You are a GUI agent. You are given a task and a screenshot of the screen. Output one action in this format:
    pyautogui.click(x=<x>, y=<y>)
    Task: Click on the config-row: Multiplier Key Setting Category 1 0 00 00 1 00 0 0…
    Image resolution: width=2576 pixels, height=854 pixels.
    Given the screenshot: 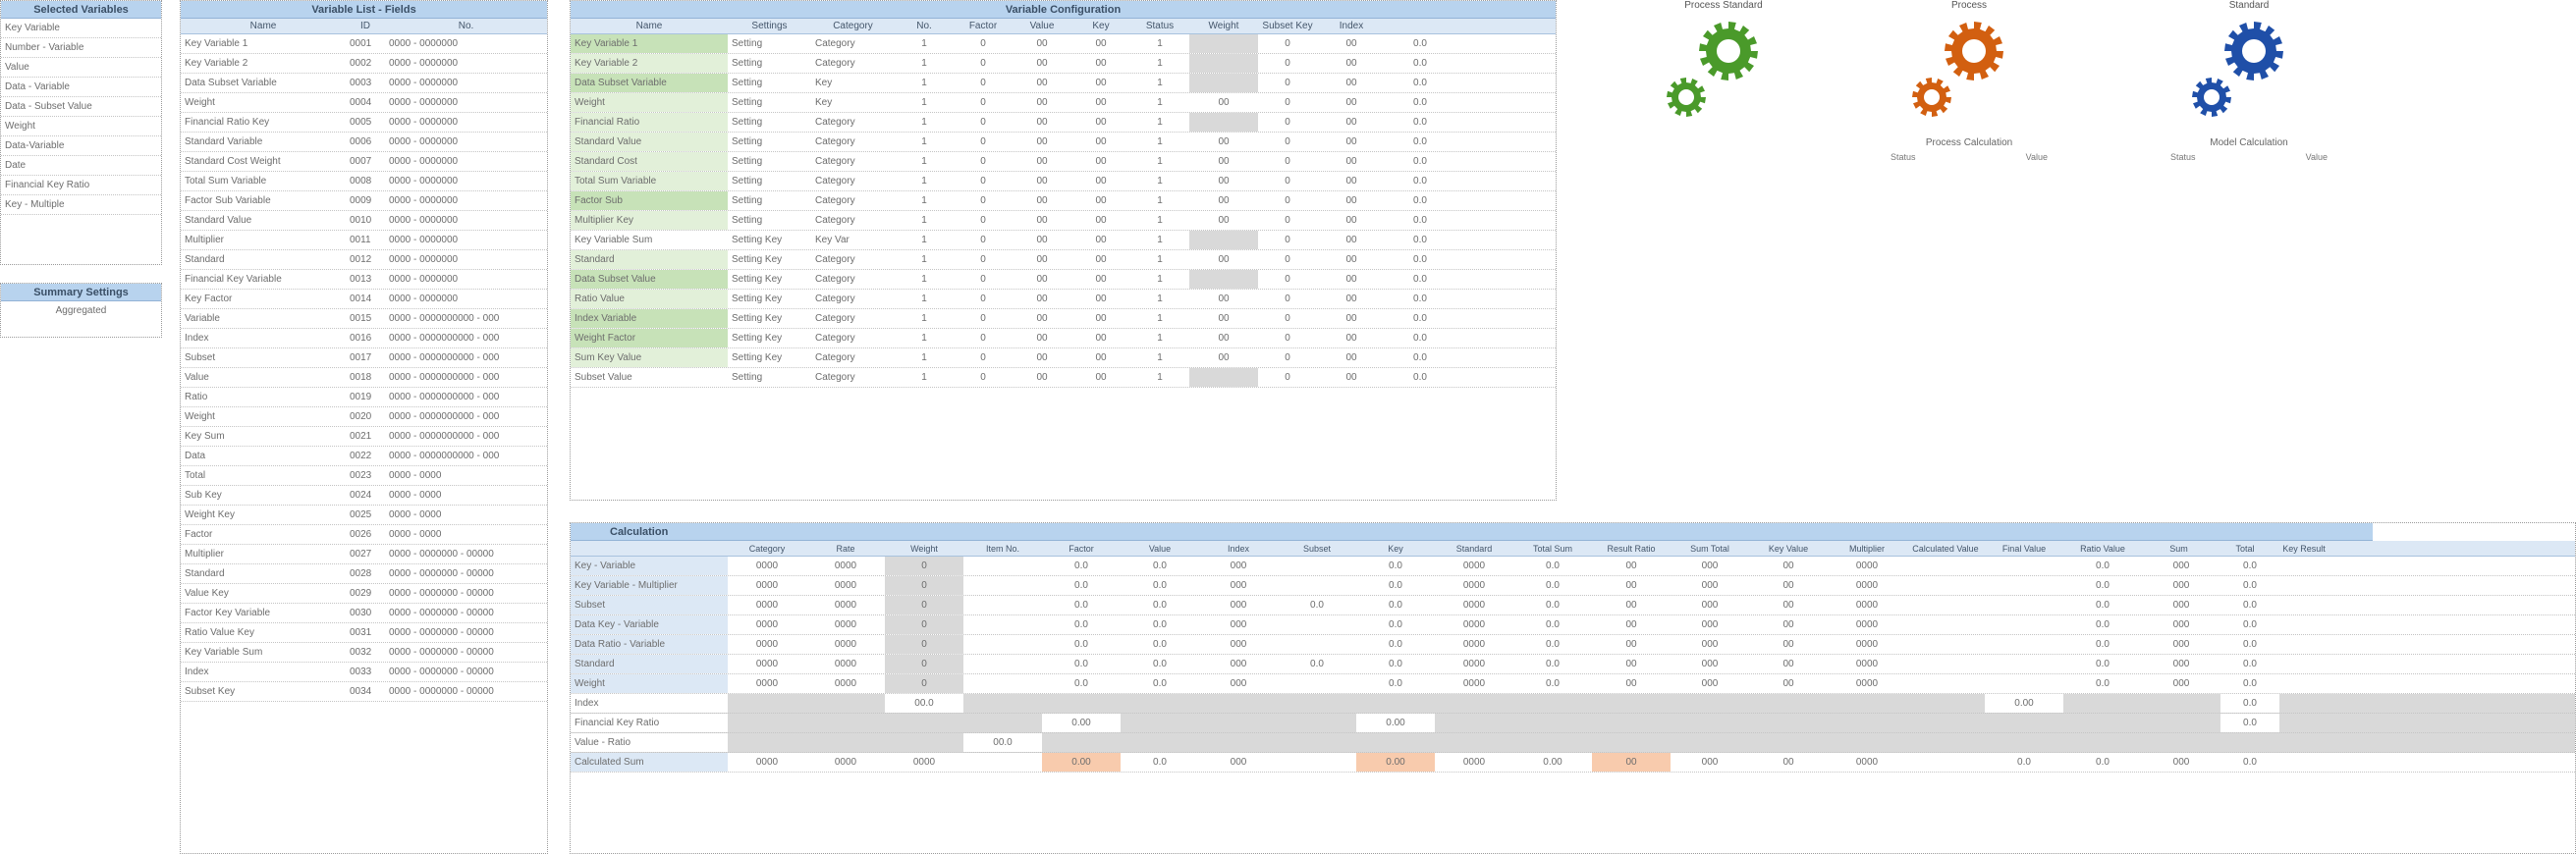 What is the action you would take?
    pyautogui.click(x=1063, y=221)
    